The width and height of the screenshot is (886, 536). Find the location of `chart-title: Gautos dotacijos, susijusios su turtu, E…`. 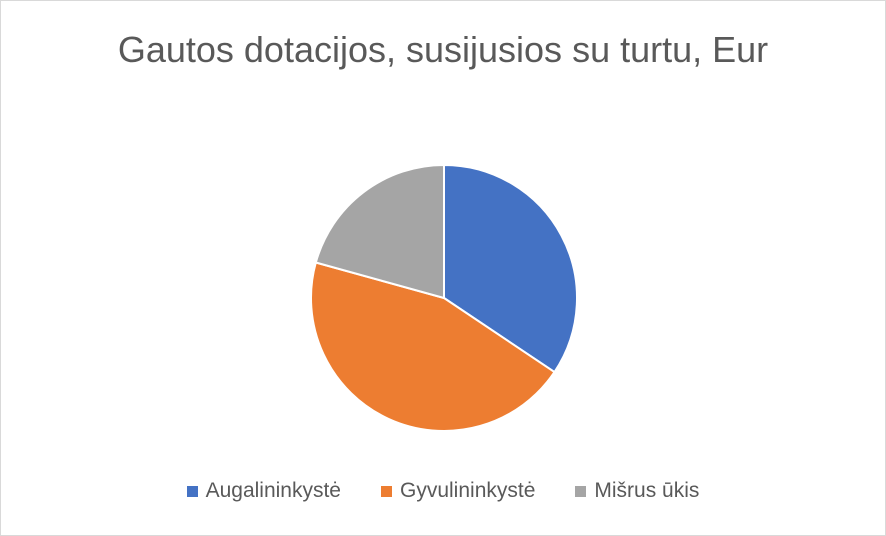

chart-title: Gautos dotacijos, susijusios su turtu, E… is located at coordinates (443, 49).